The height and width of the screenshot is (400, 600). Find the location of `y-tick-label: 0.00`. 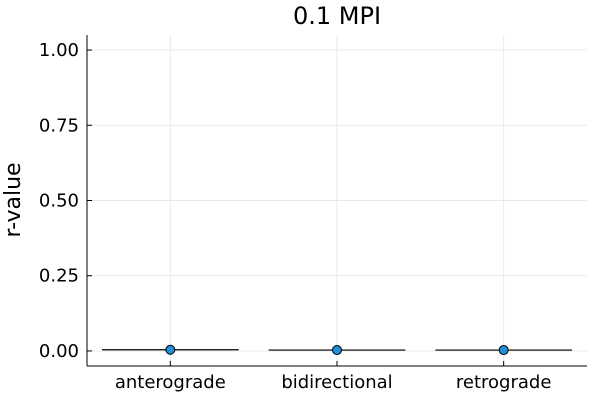

y-tick-label: 0.00 is located at coordinates (59, 351).